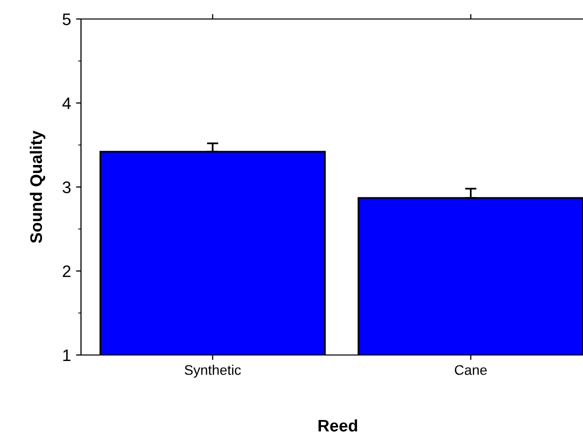  Describe the element at coordinates (66, 356) in the screenshot. I see `y-tick-label: 1` at that location.